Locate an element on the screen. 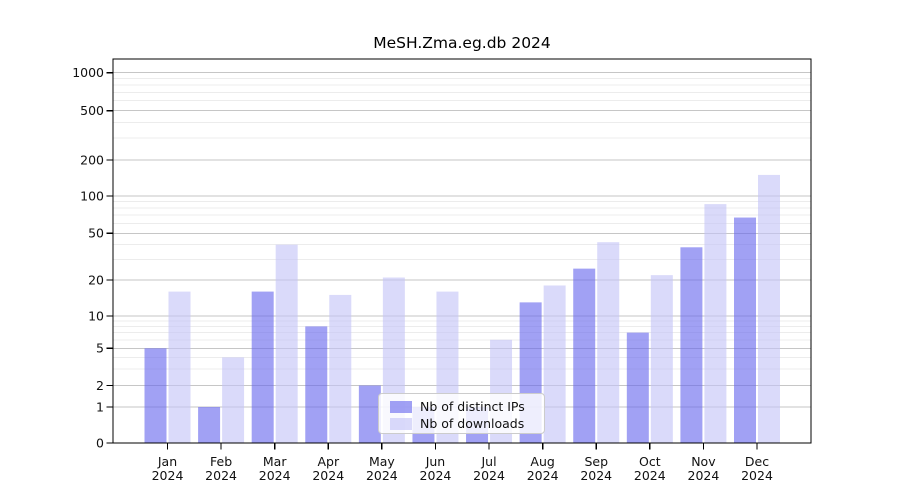 The width and height of the screenshot is (900, 500). y-tick-label: 20 is located at coordinates (96, 279).